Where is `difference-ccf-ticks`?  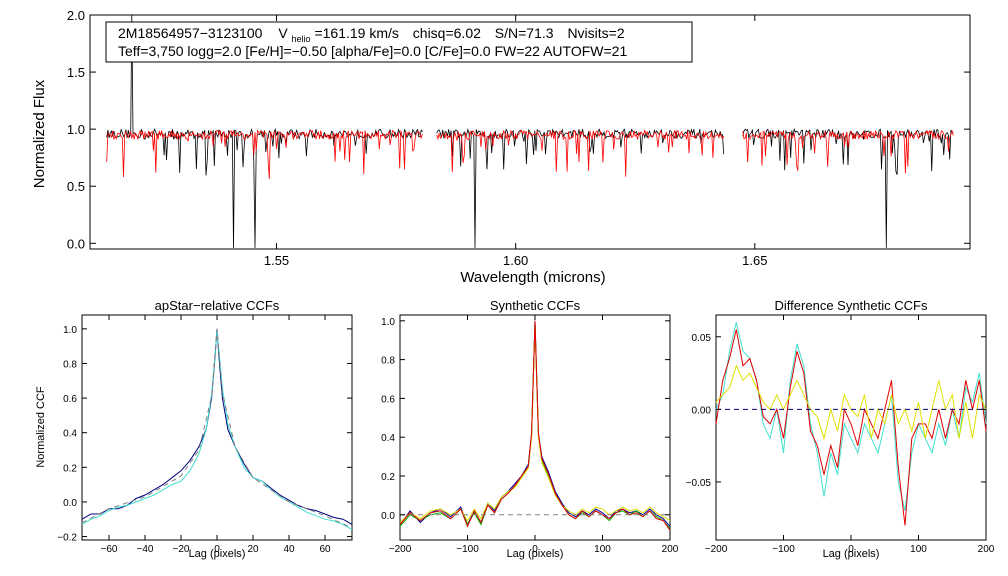 difference-ccf-ticks is located at coordinates (851, 427).